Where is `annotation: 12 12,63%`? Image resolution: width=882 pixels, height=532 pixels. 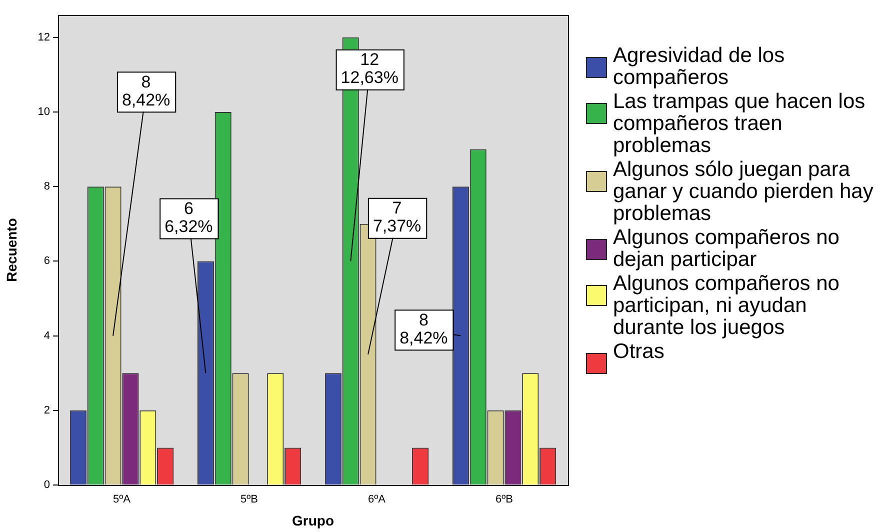
annotation: 12 12,63% is located at coordinates (369, 69).